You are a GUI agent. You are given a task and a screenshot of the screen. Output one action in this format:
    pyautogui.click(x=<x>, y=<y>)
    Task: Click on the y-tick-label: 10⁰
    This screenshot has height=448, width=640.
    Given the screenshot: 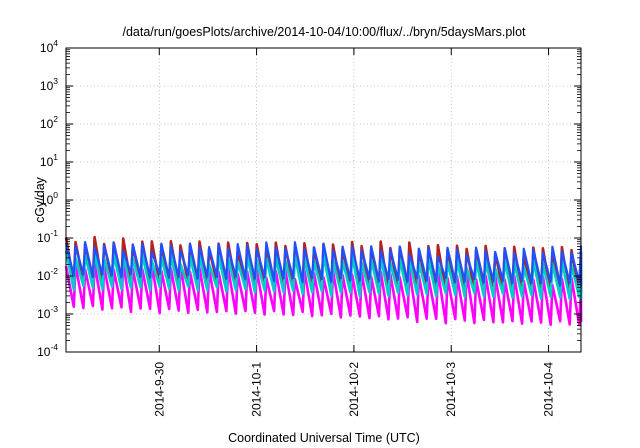 What is the action you would take?
    pyautogui.click(x=49, y=198)
    